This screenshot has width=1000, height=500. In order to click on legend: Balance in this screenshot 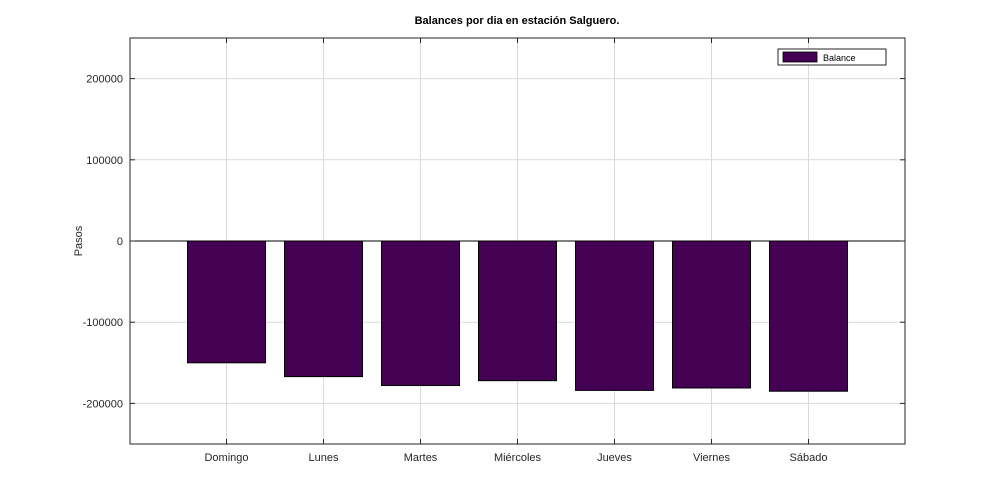, I will do `click(832, 57)`.